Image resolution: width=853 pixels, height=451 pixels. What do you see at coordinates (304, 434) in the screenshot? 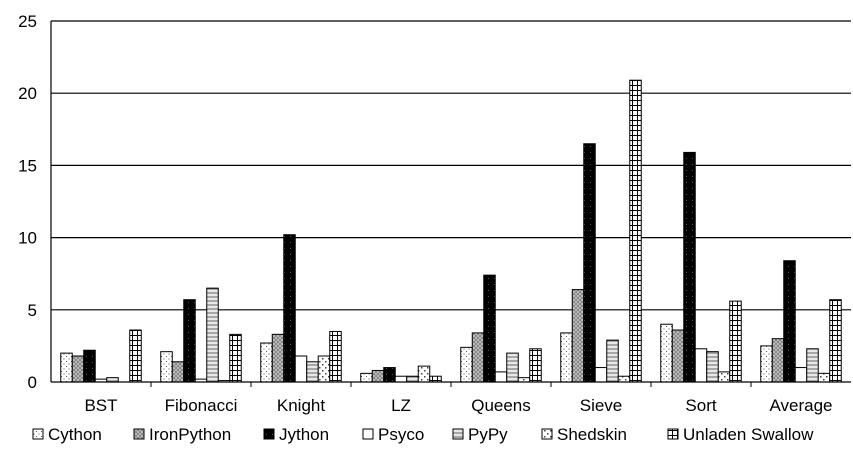
I see `legend-label-jython: Jython` at bounding box center [304, 434].